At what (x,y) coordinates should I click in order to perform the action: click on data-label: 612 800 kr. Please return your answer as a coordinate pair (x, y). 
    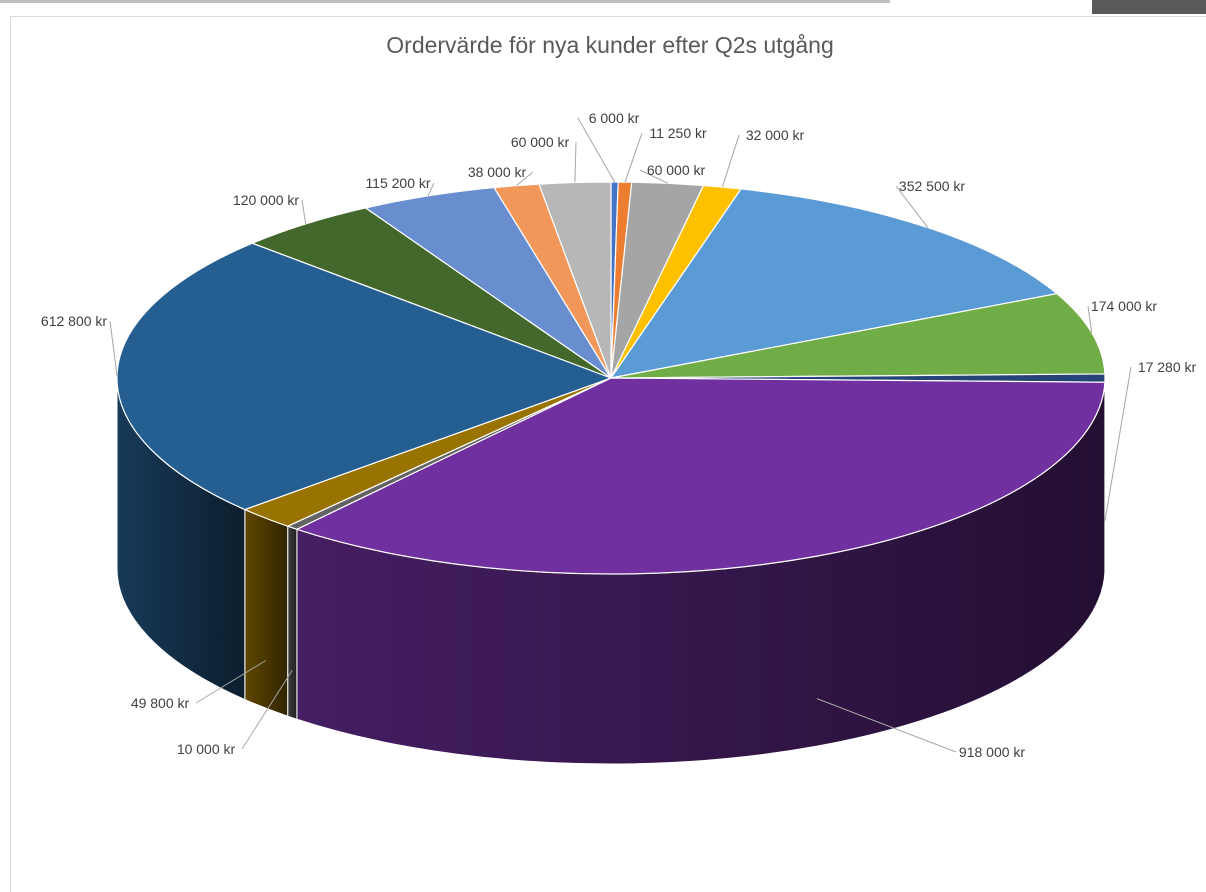
    Looking at the image, I should click on (74, 321).